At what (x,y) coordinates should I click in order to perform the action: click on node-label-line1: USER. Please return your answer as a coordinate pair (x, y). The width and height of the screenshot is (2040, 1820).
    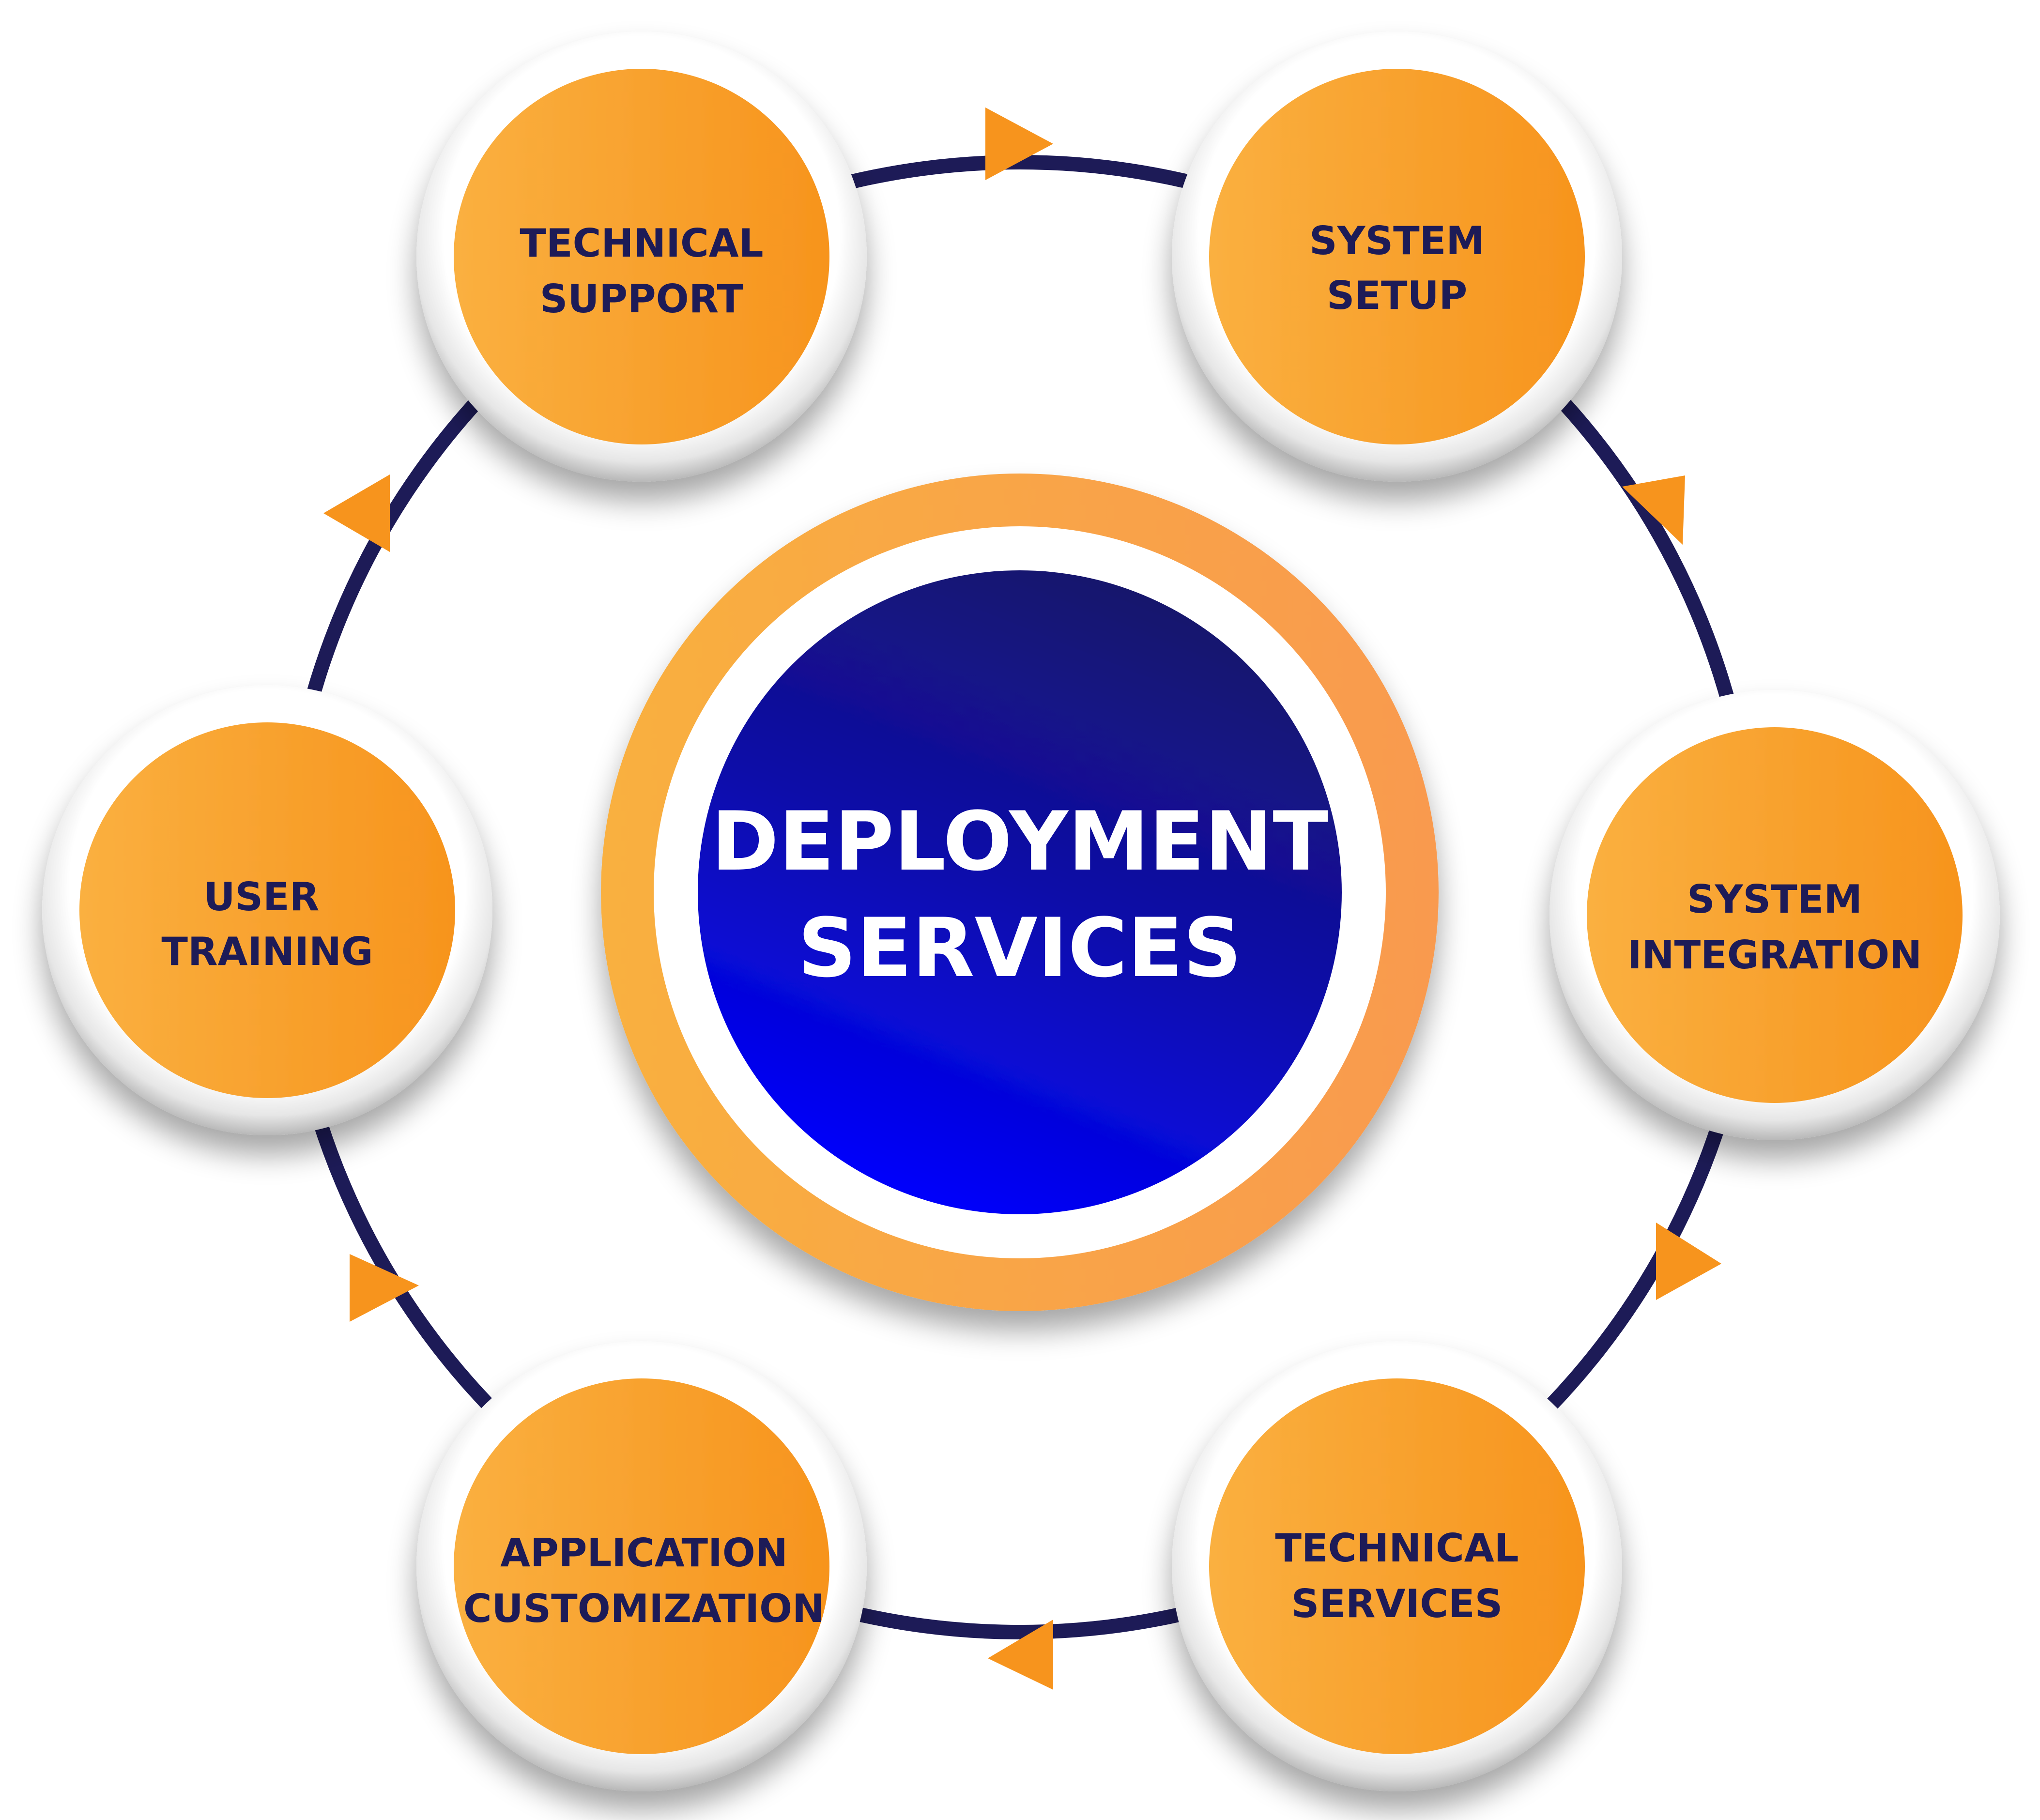
    Looking at the image, I should click on (262, 896).